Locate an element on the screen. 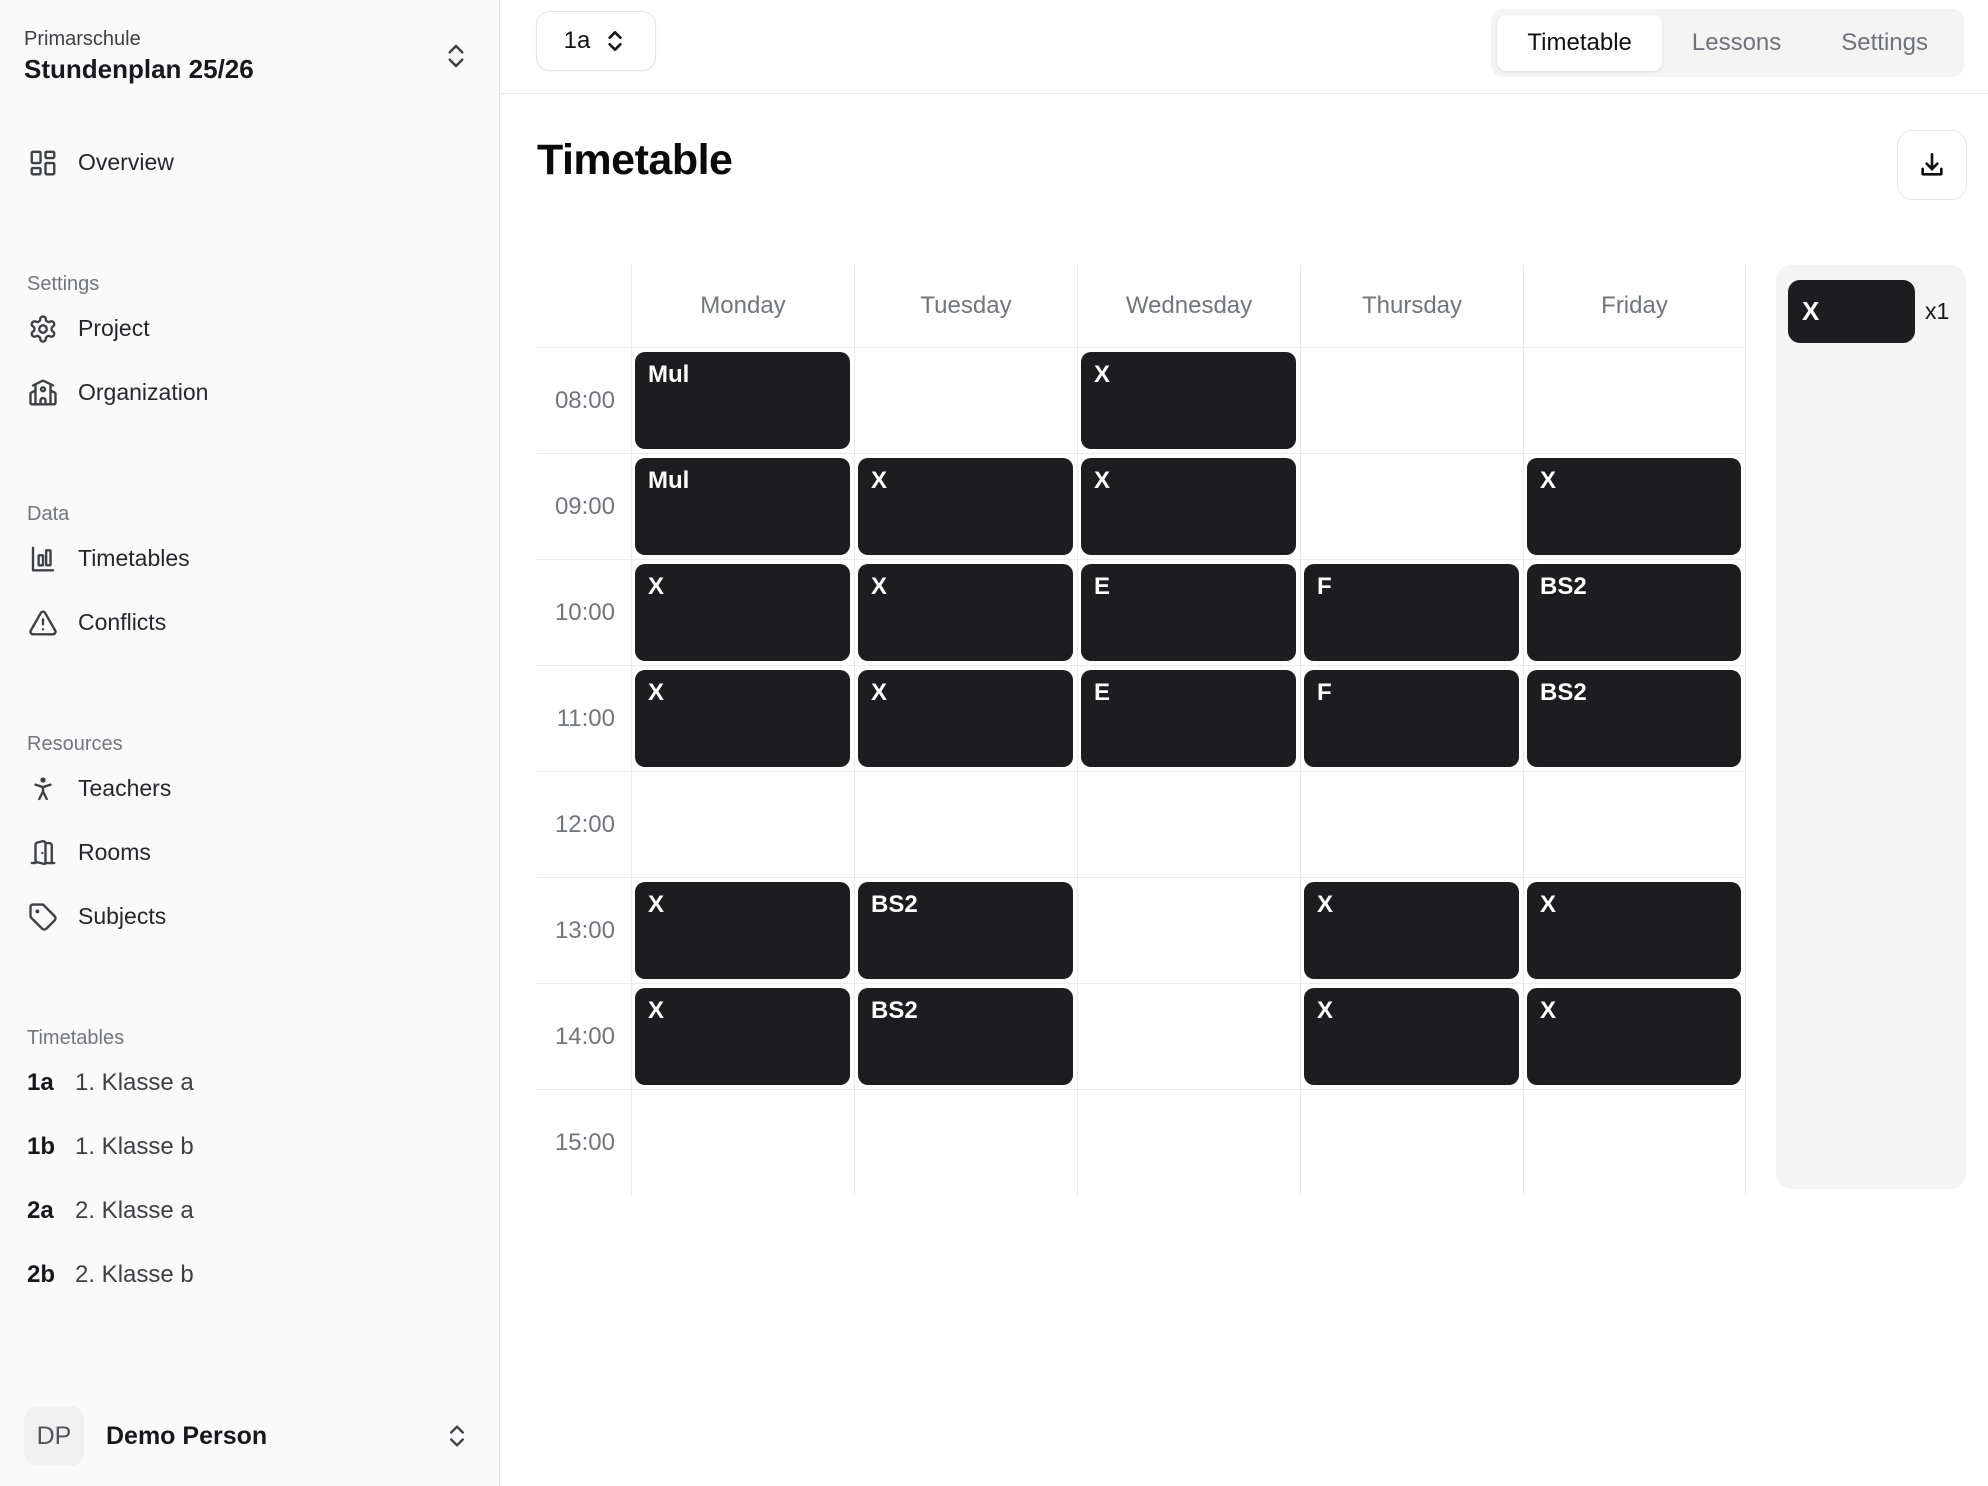  timetable-cell-friday-1000: BS2 is located at coordinates (1634, 612).